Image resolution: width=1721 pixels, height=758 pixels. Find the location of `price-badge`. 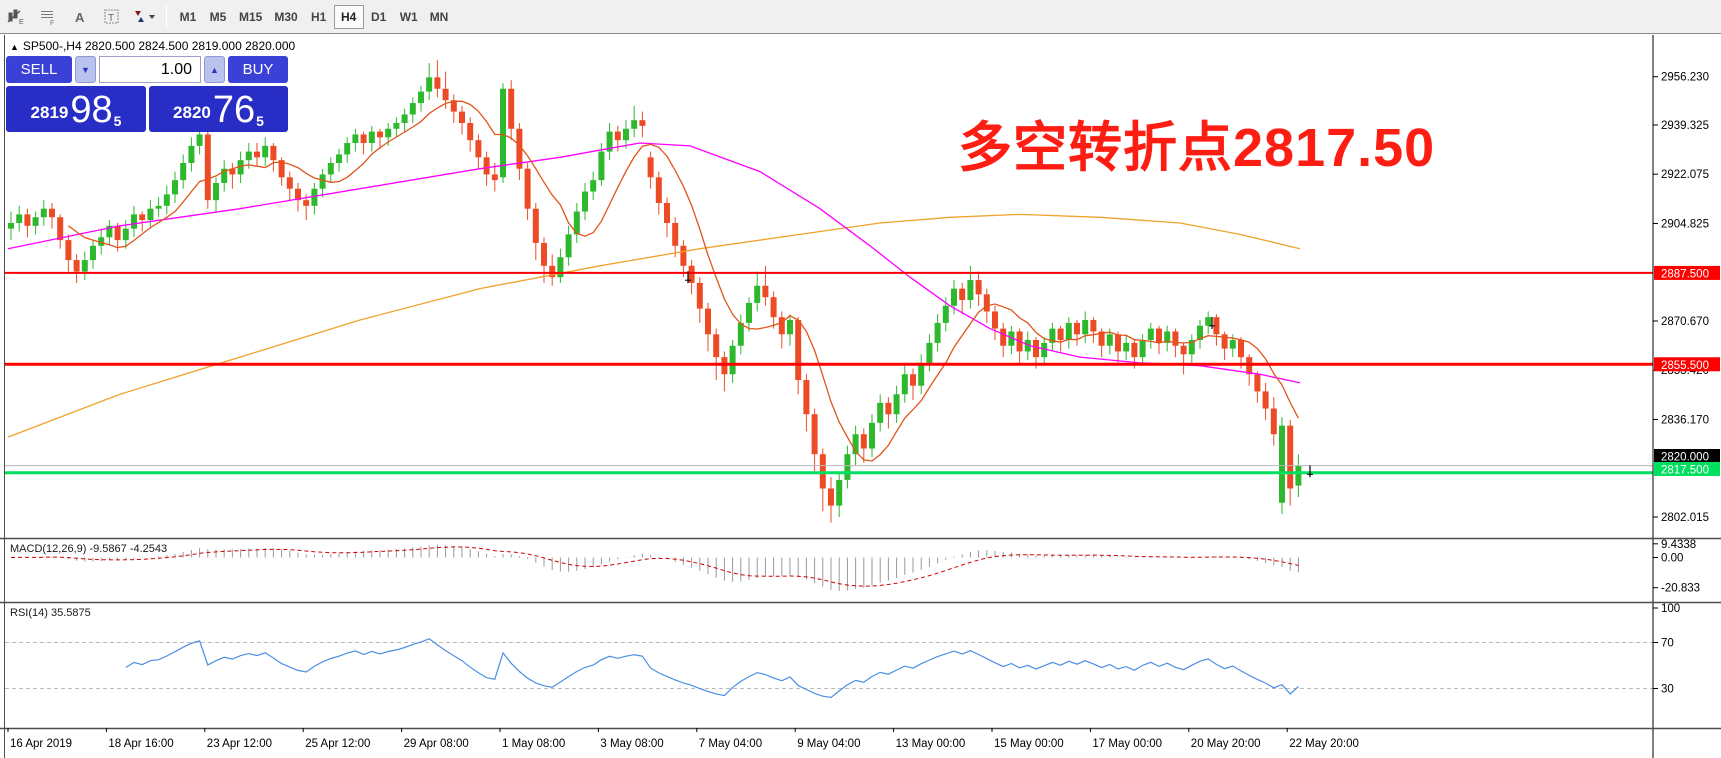

price-badge is located at coordinates (1687, 364).